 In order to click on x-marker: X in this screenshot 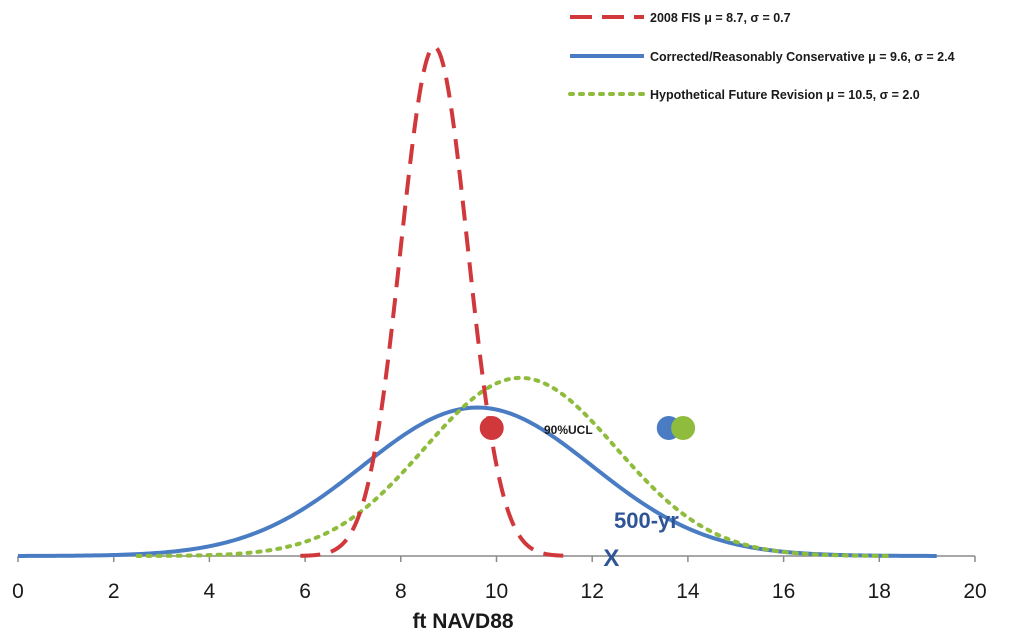, I will do `click(611, 558)`.